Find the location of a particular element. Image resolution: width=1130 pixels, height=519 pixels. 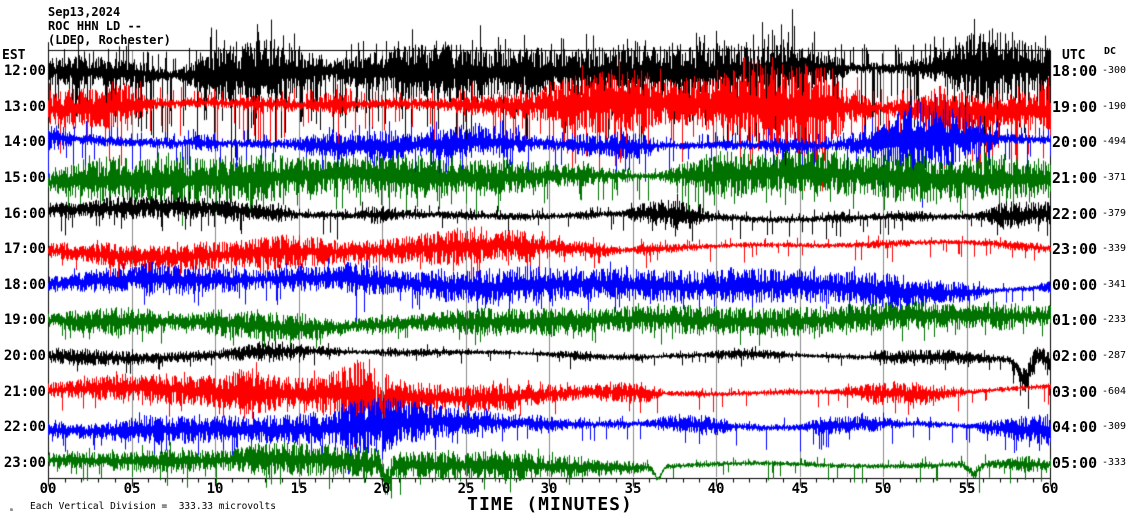

est-hour-label: 18:00 is located at coordinates (24, 285).